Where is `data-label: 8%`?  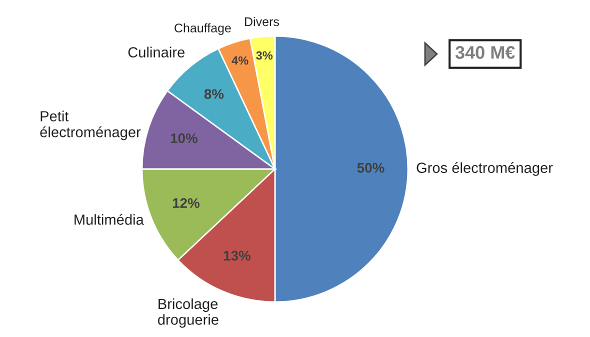
data-label: 8% is located at coordinates (214, 94).